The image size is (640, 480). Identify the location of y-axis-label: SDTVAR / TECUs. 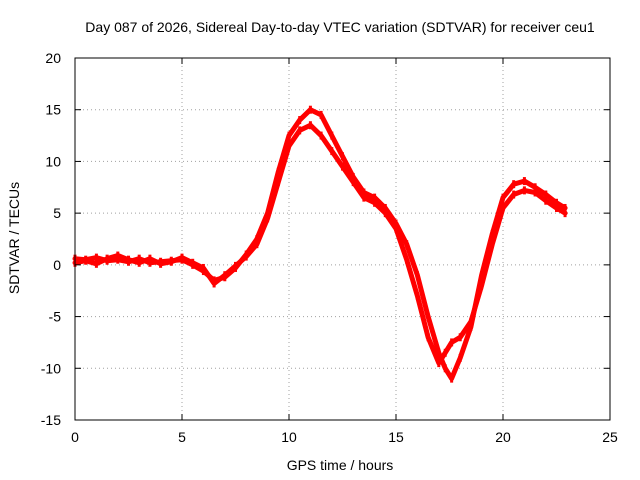
(14, 238).